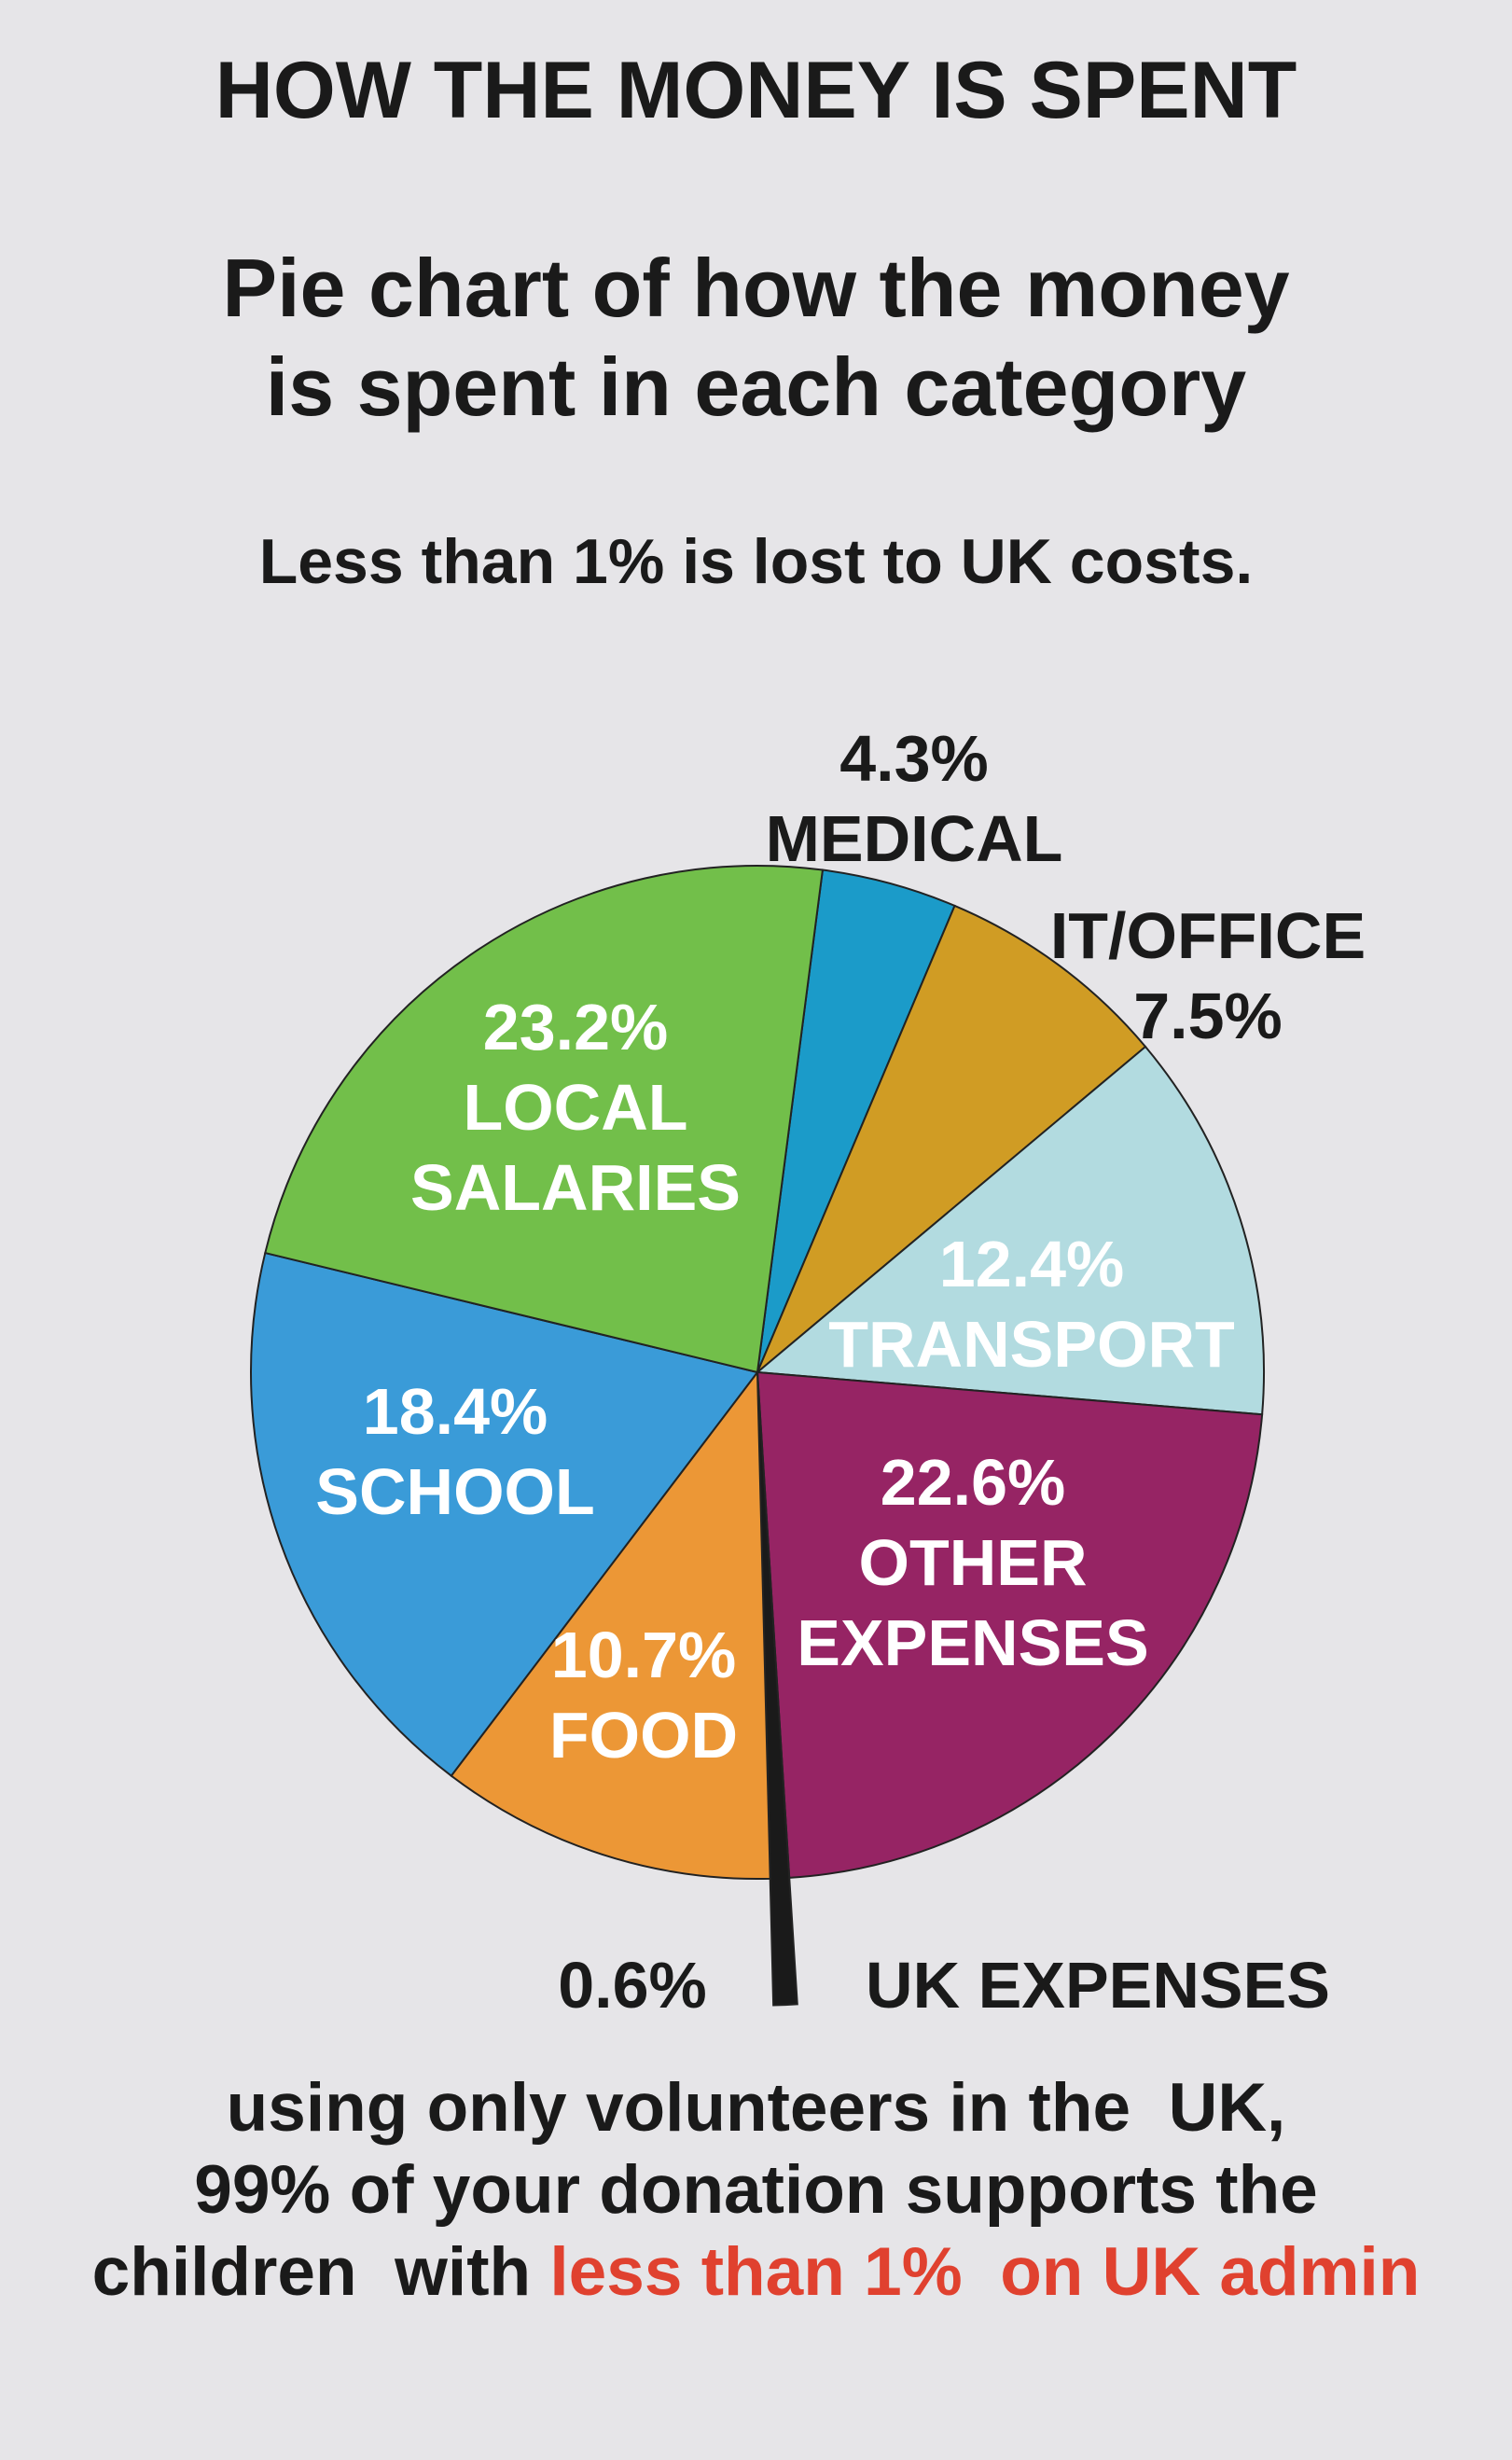 This screenshot has height=2460, width=1512. I want to click on slice-label: SCHOOL, so click(455, 1491).